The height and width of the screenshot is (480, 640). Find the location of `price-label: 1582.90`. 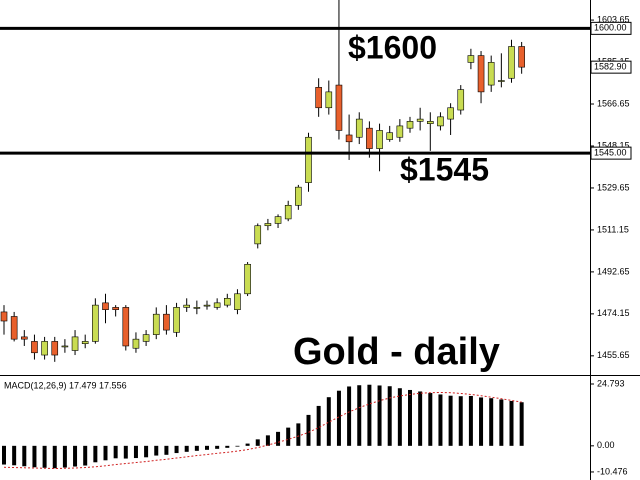

price-label: 1582.90 is located at coordinates (610, 67).